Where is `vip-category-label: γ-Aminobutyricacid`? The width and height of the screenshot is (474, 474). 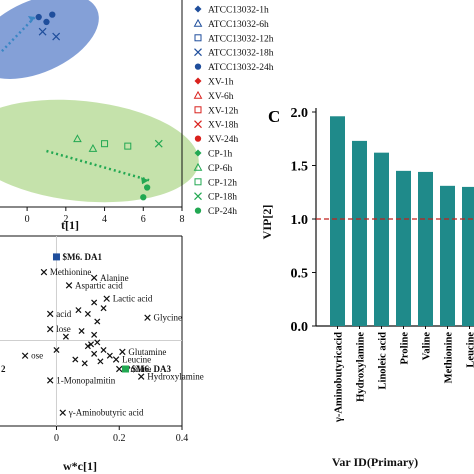
vip-category-label: γ-Aminobutyricacid is located at coordinates (339, 377).